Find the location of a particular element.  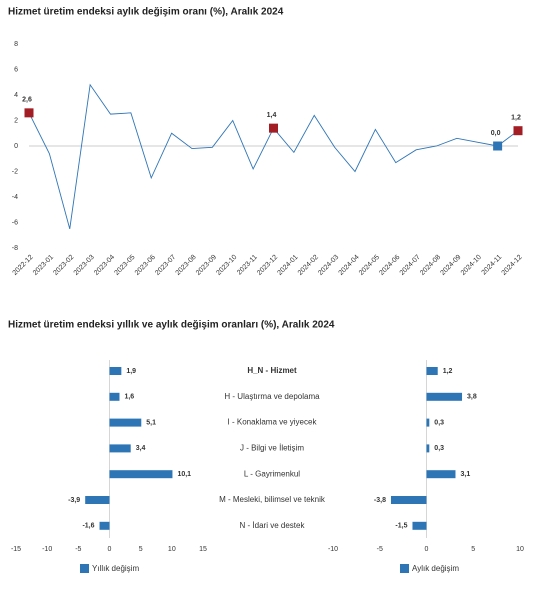

value-label: 2,6 is located at coordinates (27, 100).